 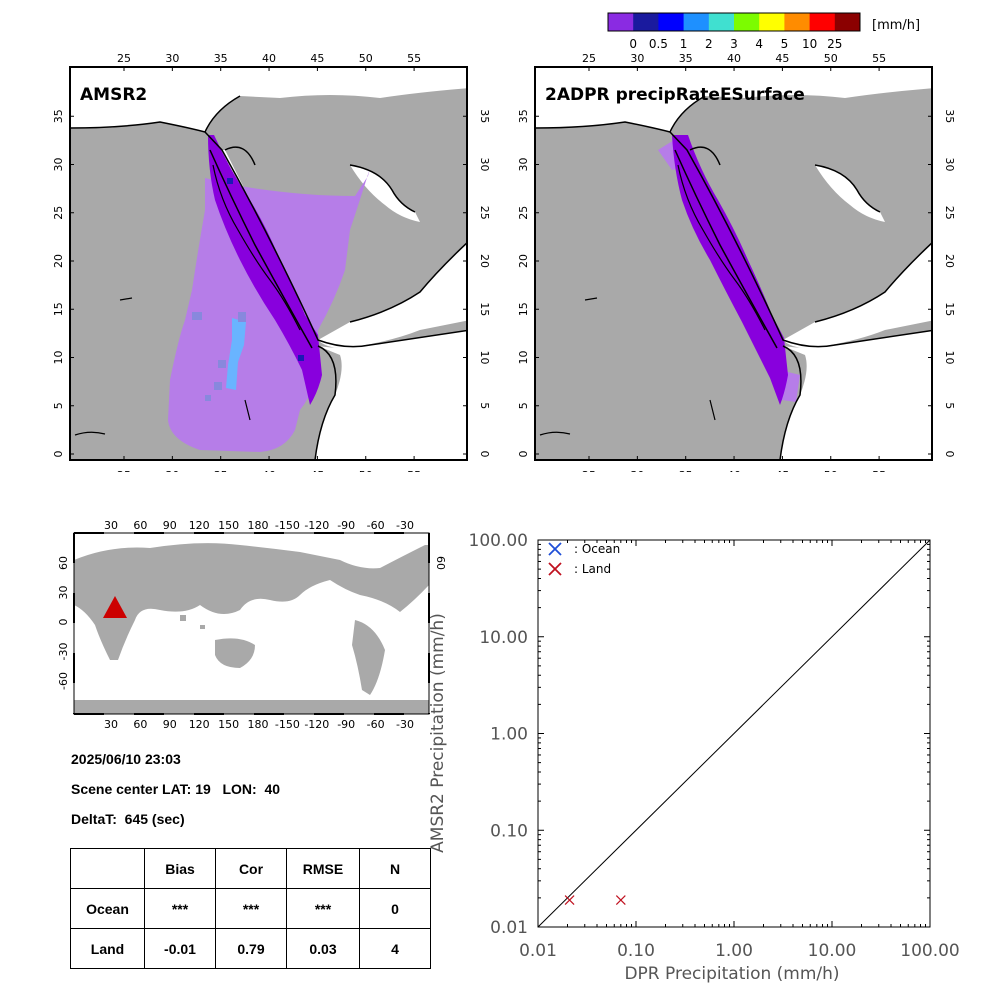 What do you see at coordinates (265, 270) in the screenshot?
I see `precip-band` at bounding box center [265, 270].